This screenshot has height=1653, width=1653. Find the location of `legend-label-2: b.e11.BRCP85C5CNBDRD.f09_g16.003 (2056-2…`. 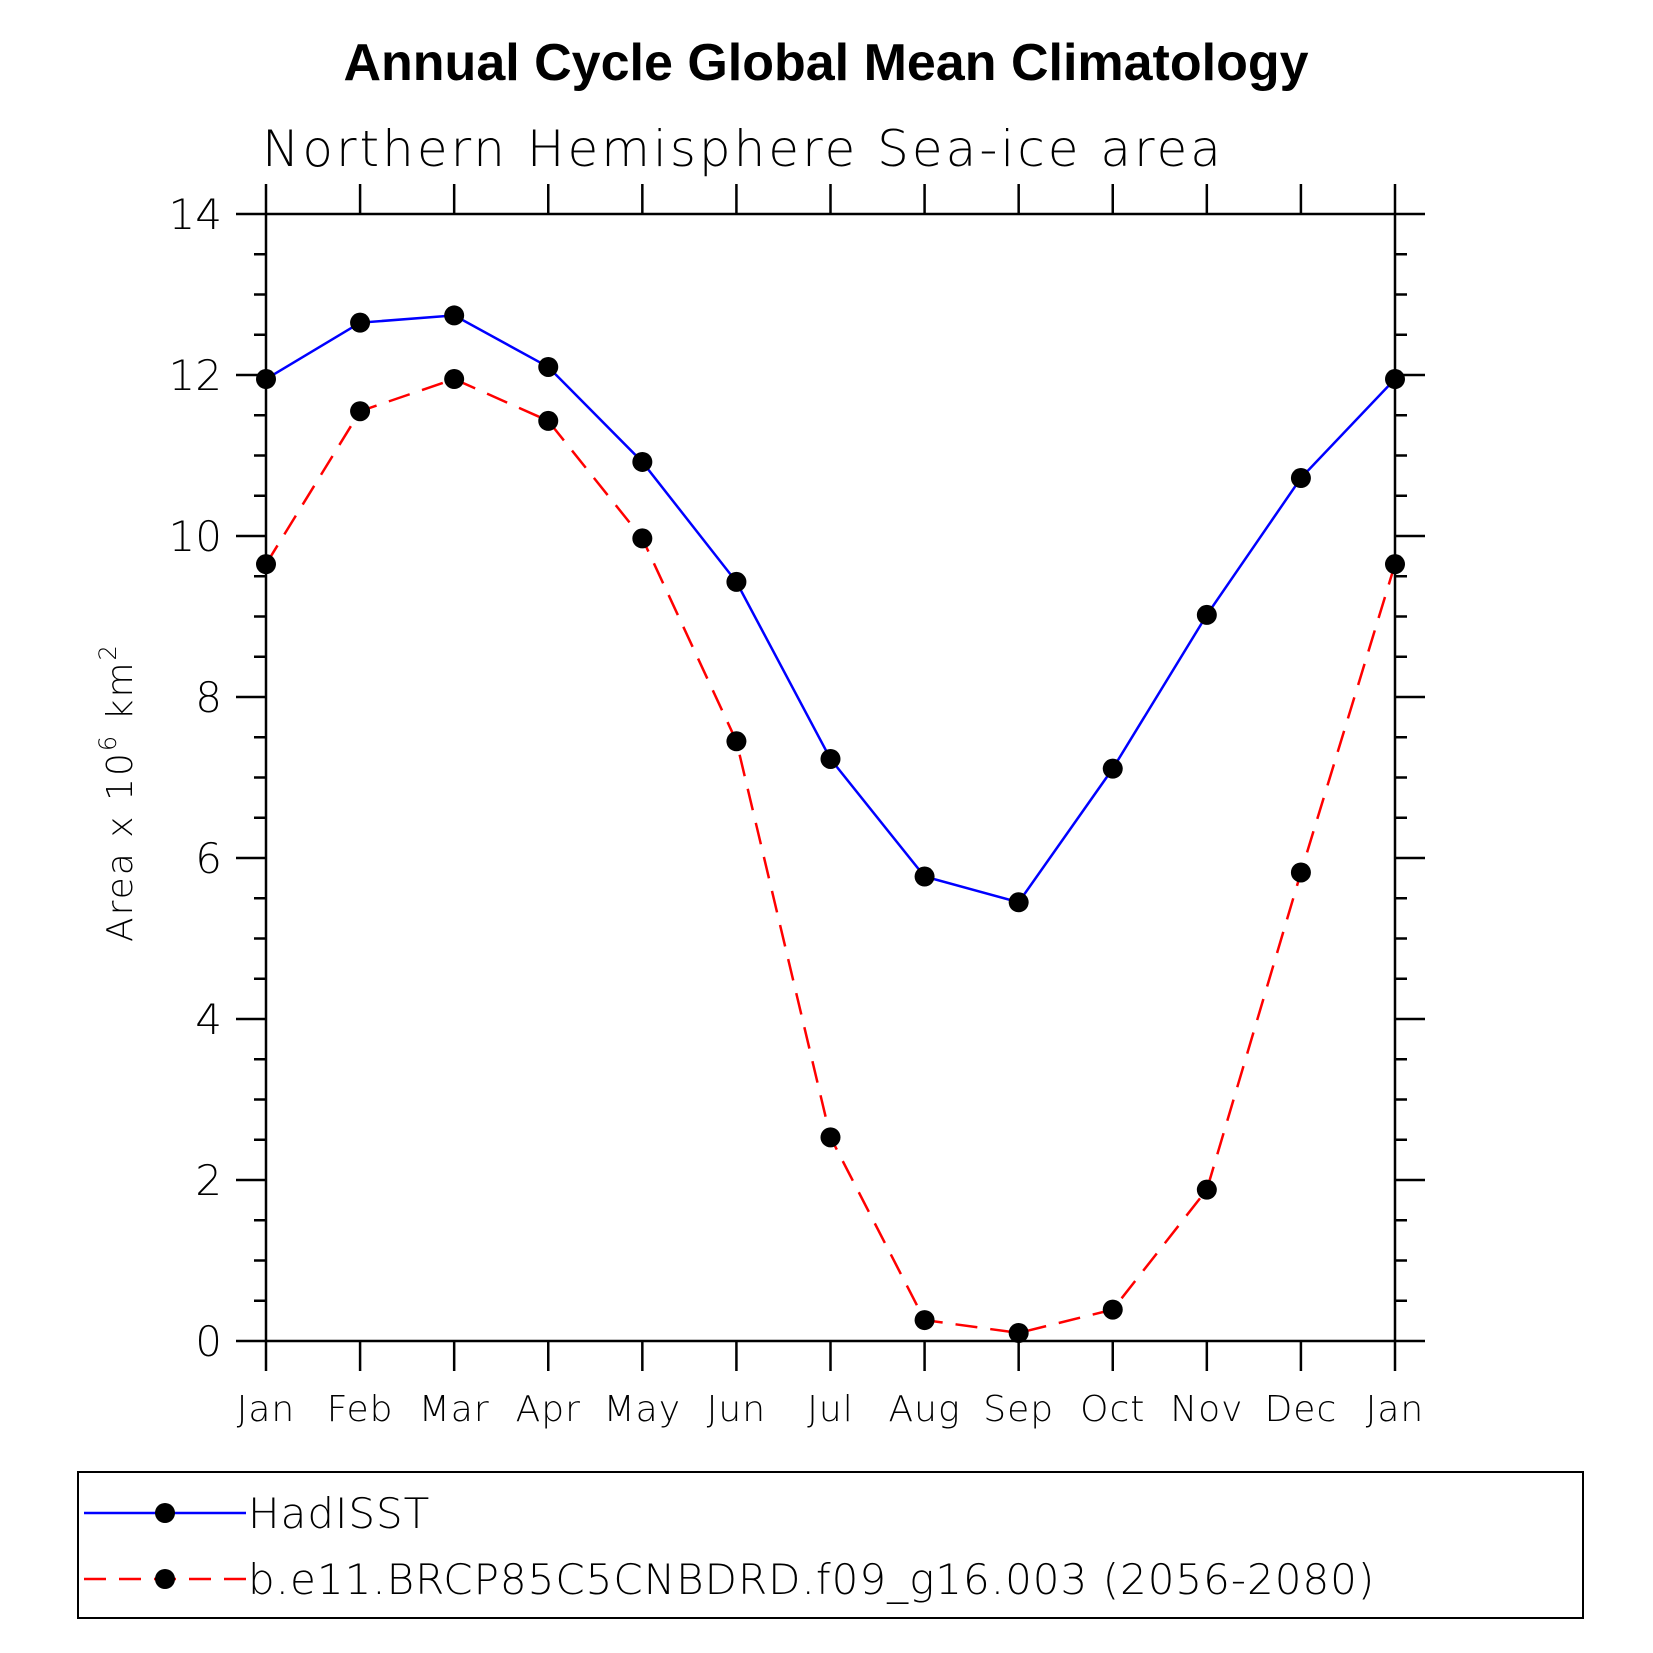

legend-label-2: b.e11.BRCP85C5CNBDRD.f09_g16.003 (2056-2… is located at coordinates (811, 1579).